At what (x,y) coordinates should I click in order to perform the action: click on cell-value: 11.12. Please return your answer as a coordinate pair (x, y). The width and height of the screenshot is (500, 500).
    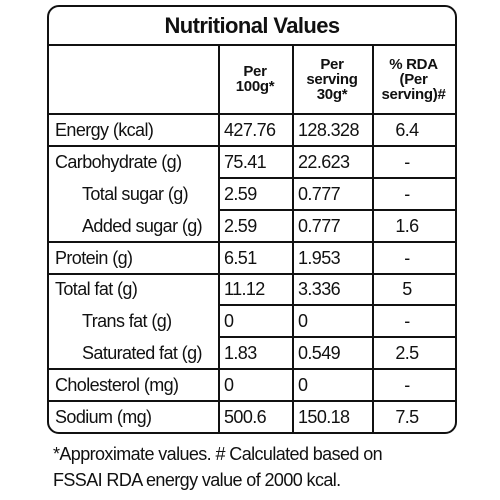
    Looking at the image, I should click on (244, 289).